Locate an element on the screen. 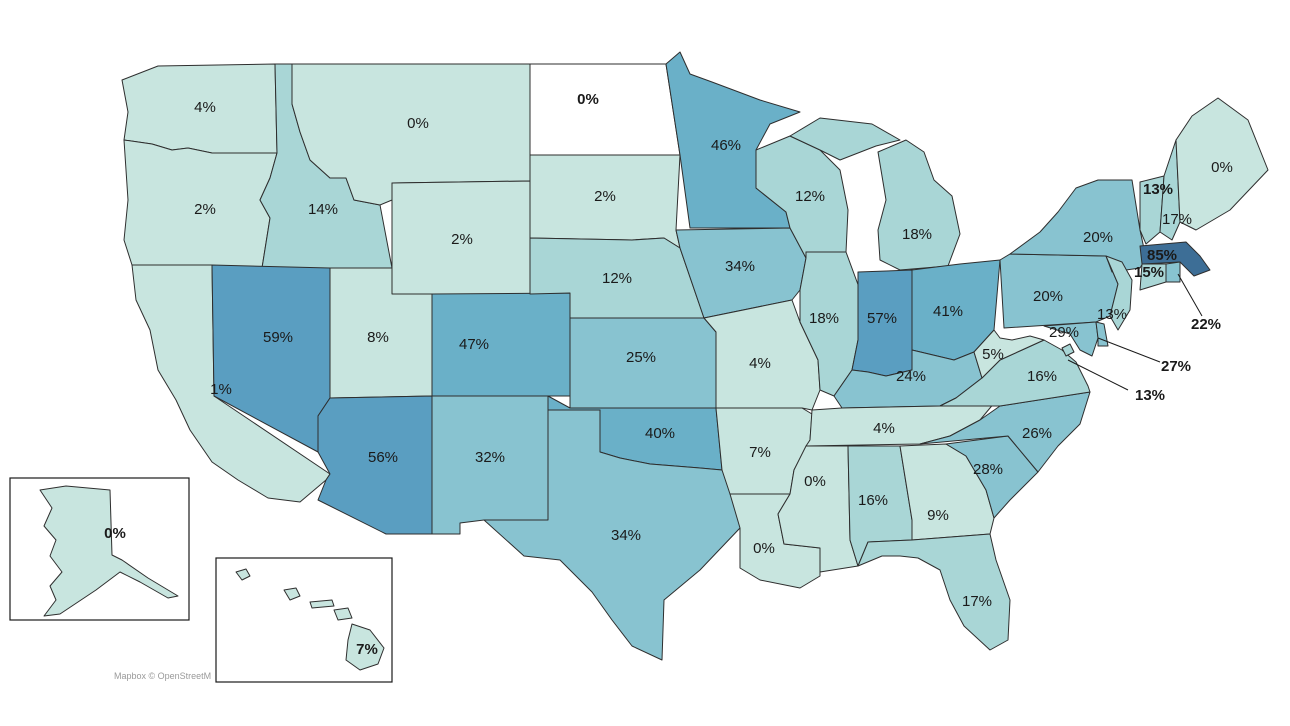 The width and height of the screenshot is (1290, 726). state-label-NV: 59% is located at coordinates (278, 337).